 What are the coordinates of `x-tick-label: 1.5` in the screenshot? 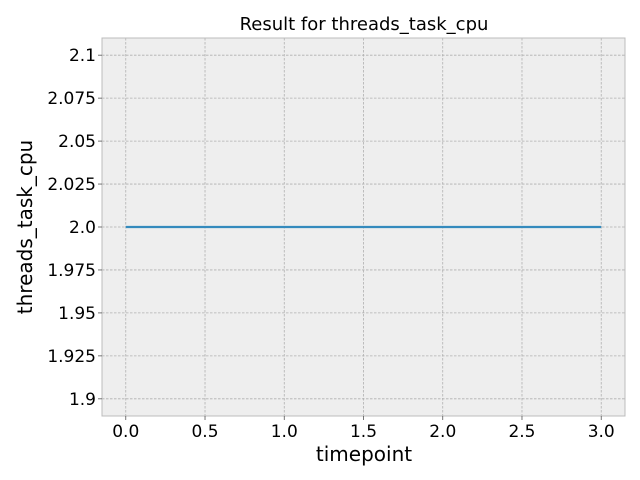 It's located at (363, 432).